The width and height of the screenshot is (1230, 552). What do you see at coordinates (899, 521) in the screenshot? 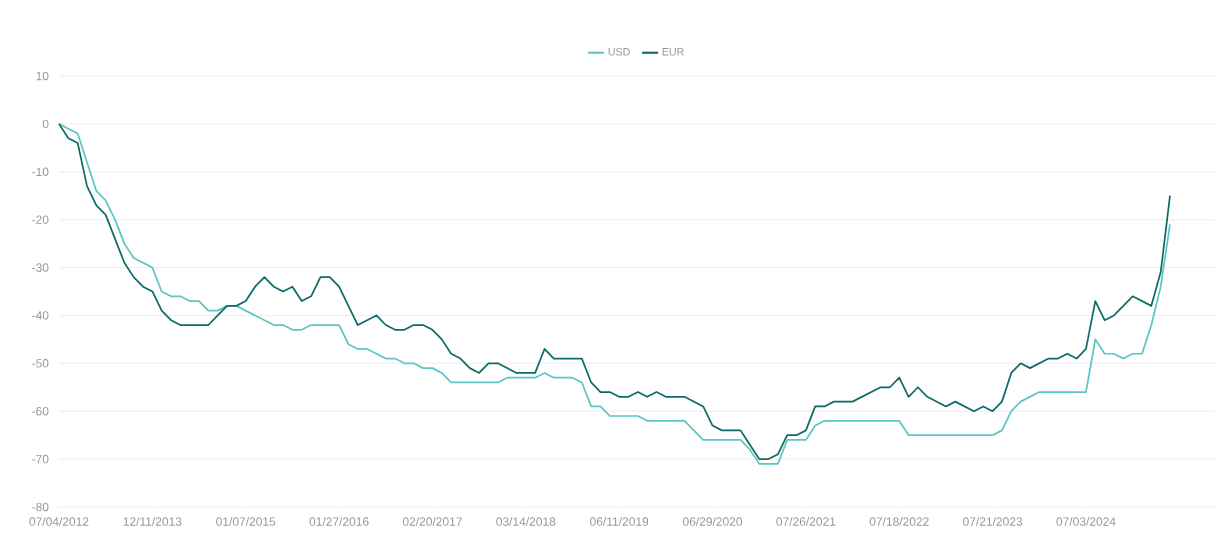
I see `x-tick-label: 07/18/2022` at bounding box center [899, 521].